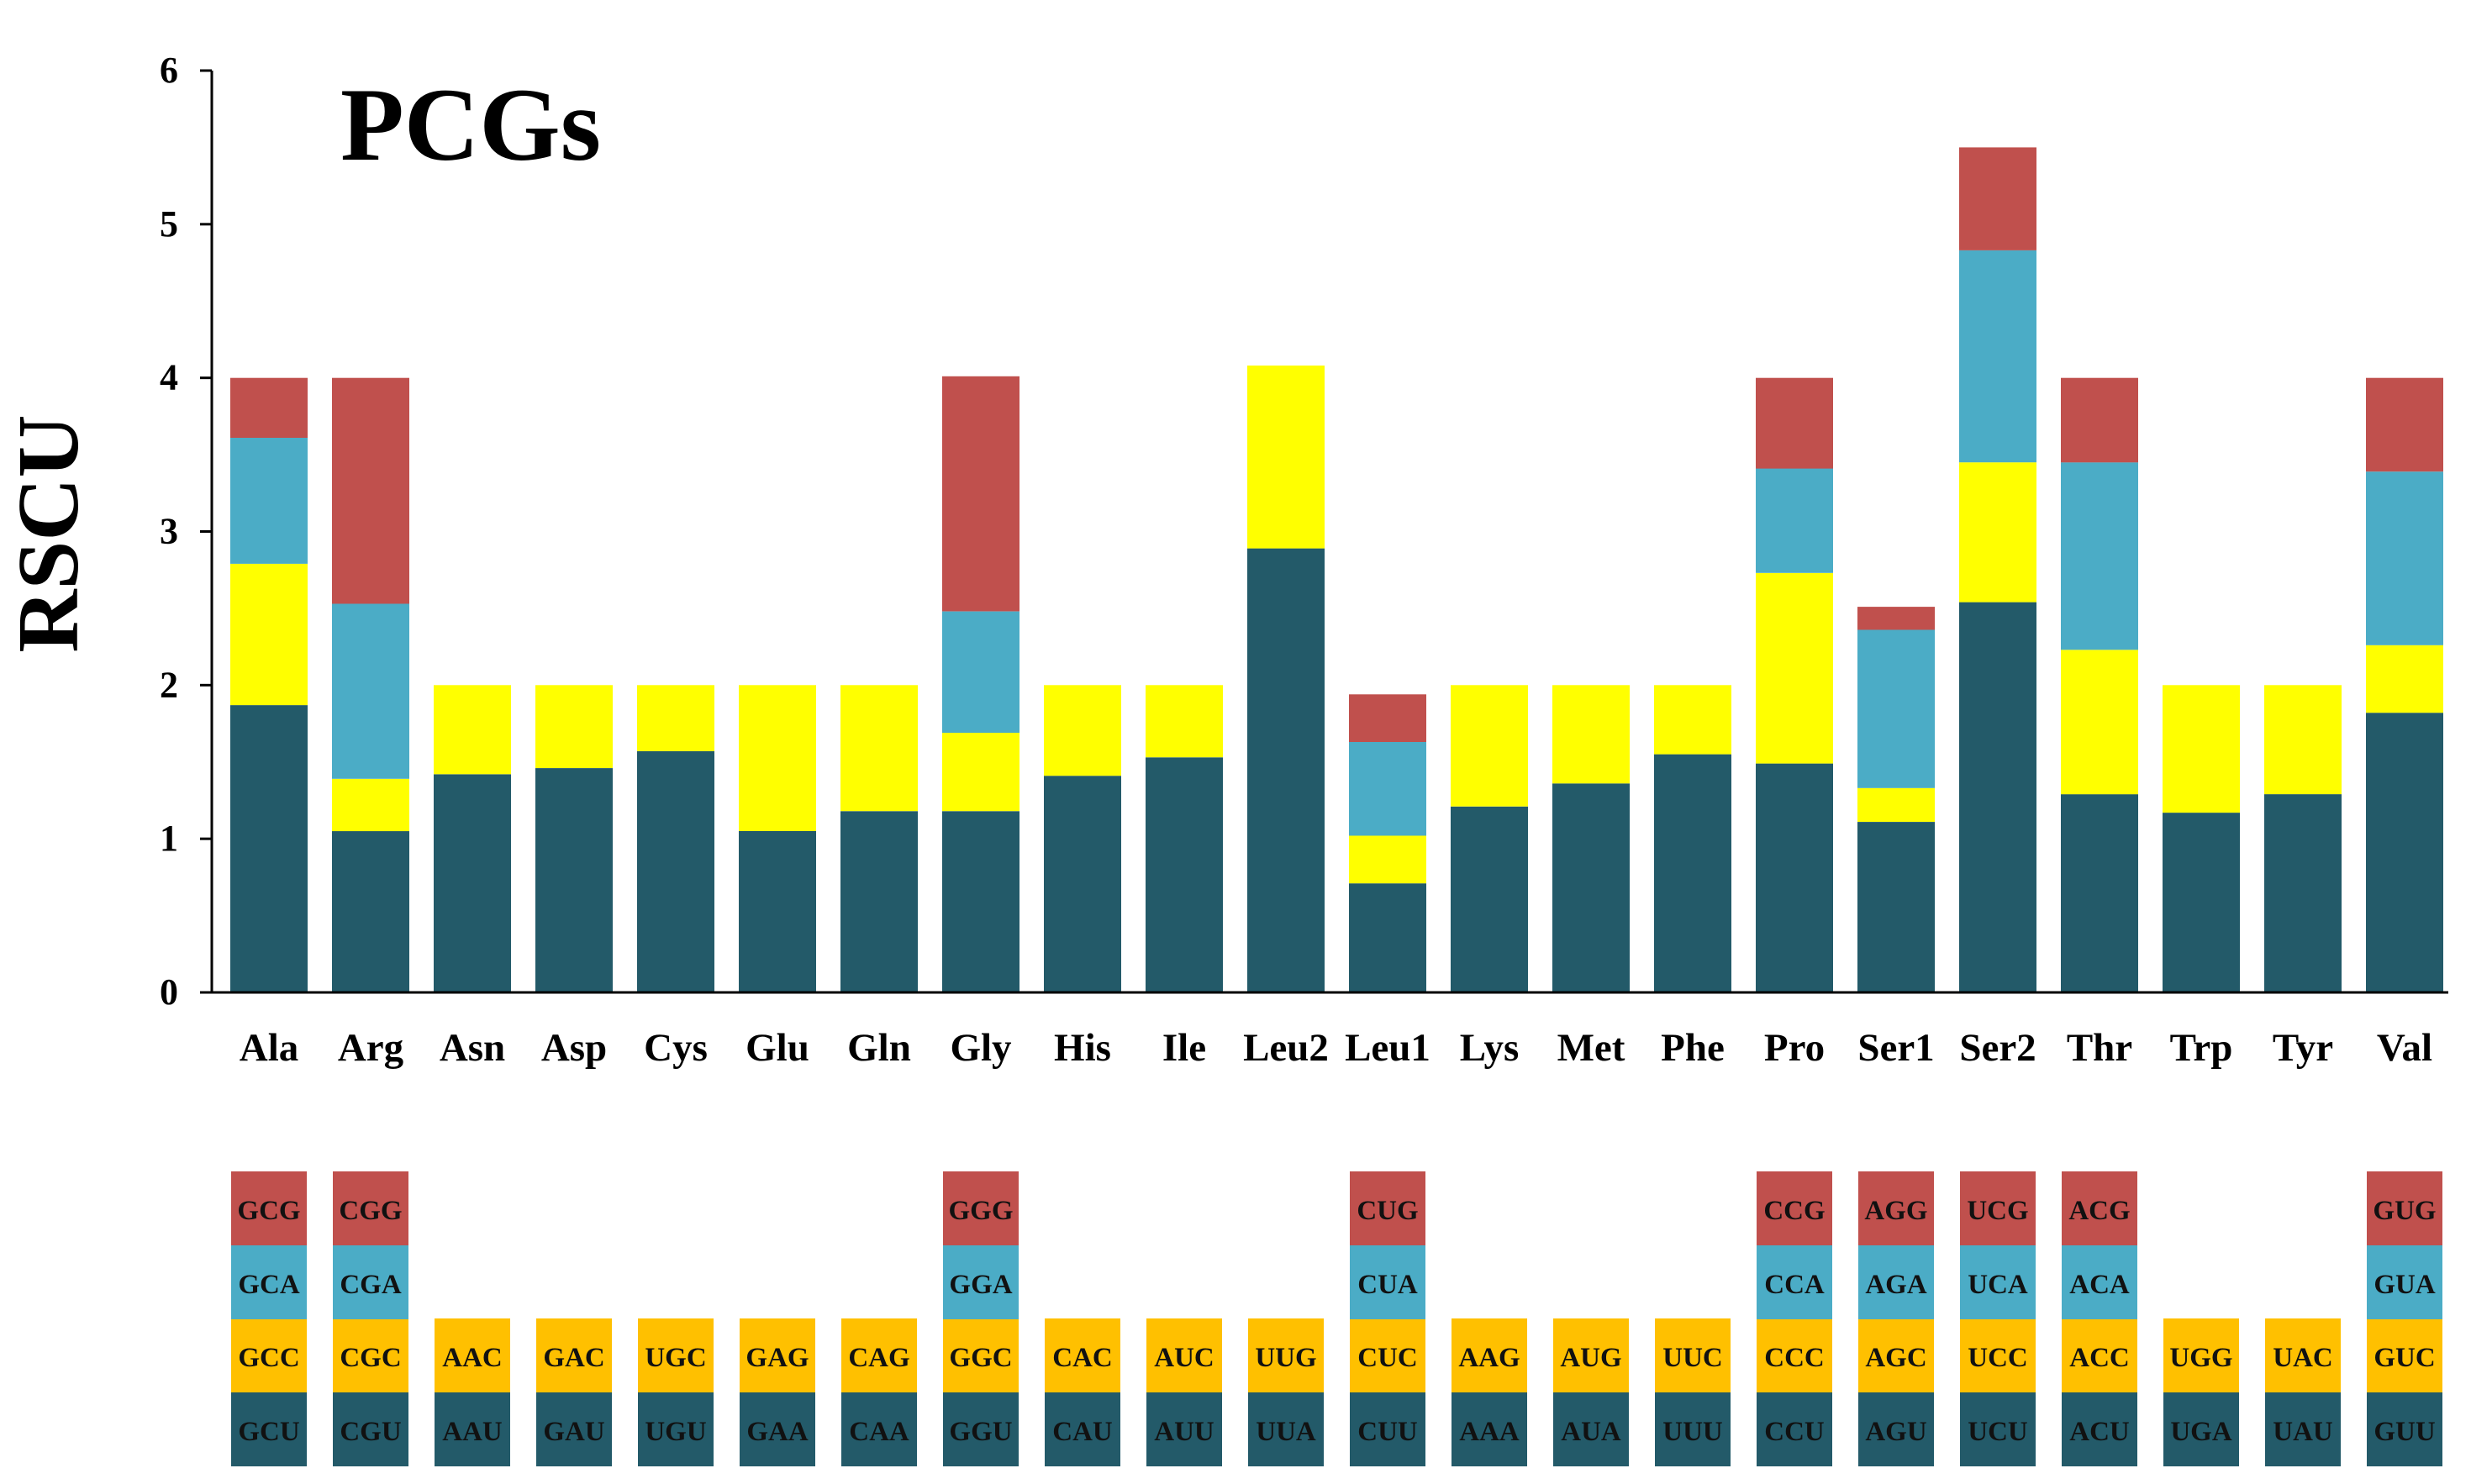 The width and height of the screenshot is (2471, 1484). What do you see at coordinates (2404, 679) in the screenshot?
I see `bar-val-layer2` at bounding box center [2404, 679].